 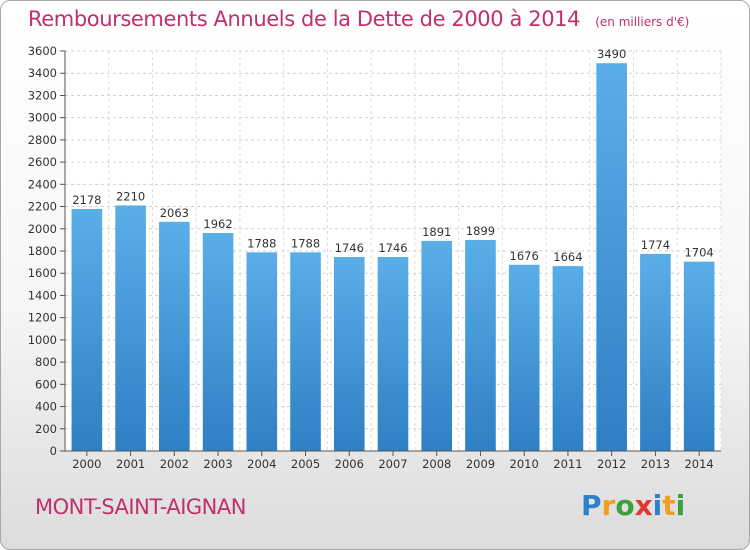 What do you see at coordinates (436, 232) in the screenshot?
I see `value-label-2008: 1891` at bounding box center [436, 232].